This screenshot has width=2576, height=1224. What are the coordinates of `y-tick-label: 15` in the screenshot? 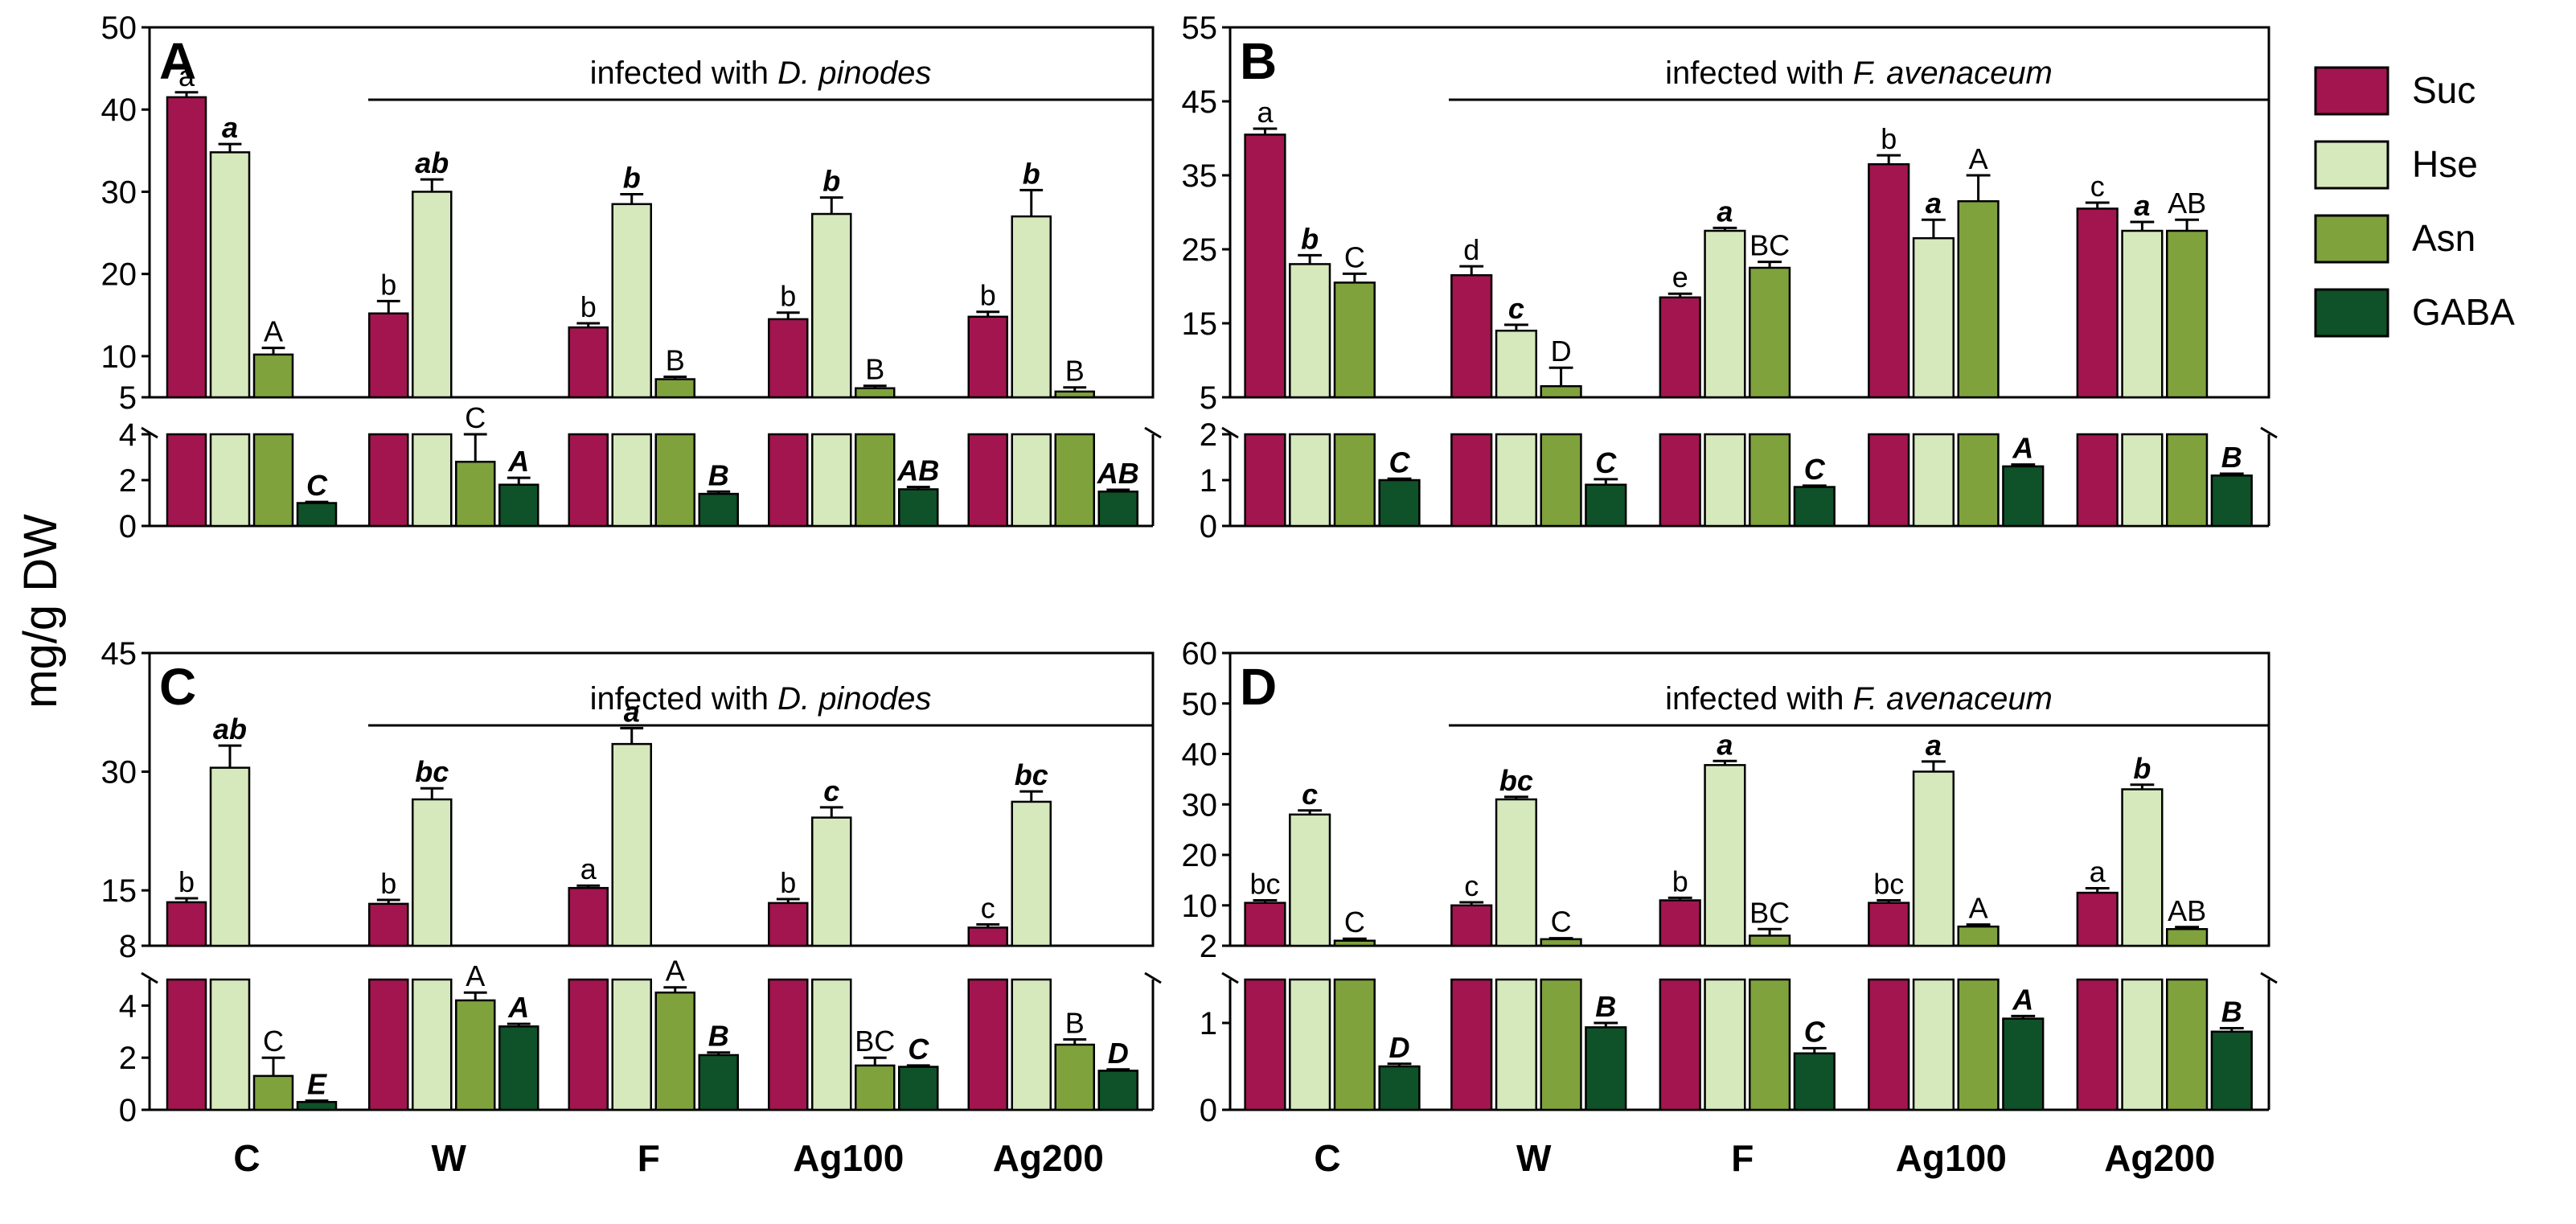 It's located at (119, 891).